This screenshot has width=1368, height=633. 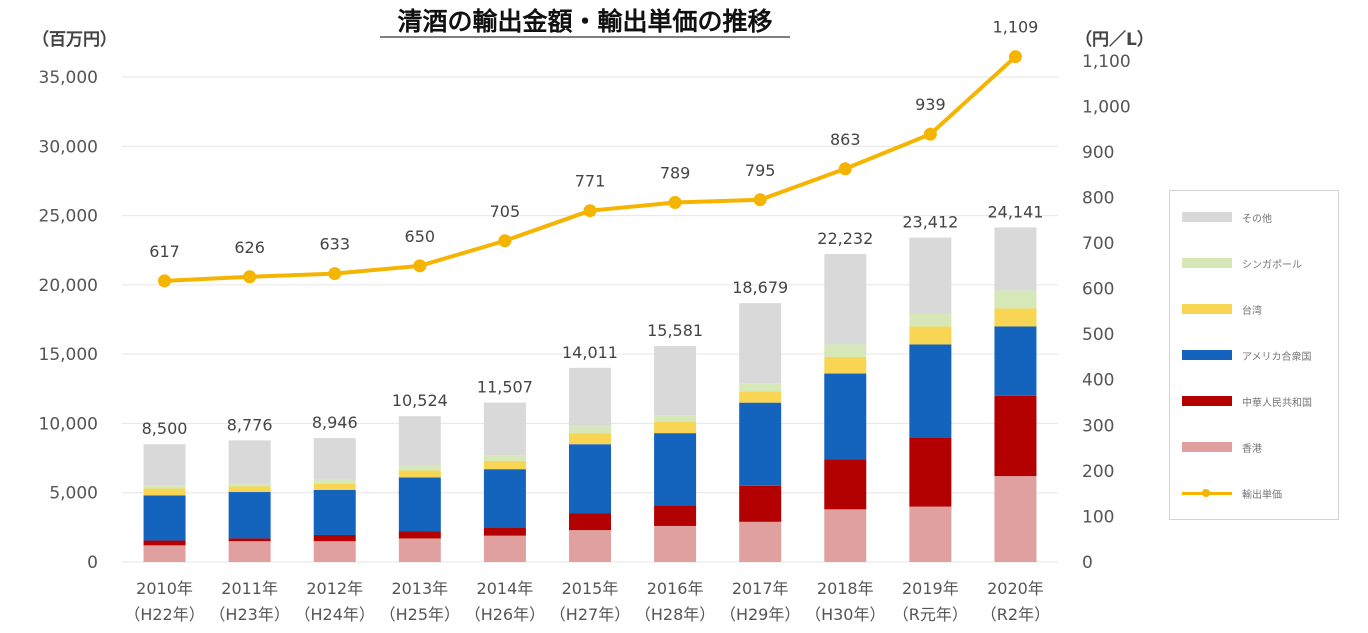 What do you see at coordinates (930, 222) in the screenshot?
I see `total-label: 23,412` at bounding box center [930, 222].